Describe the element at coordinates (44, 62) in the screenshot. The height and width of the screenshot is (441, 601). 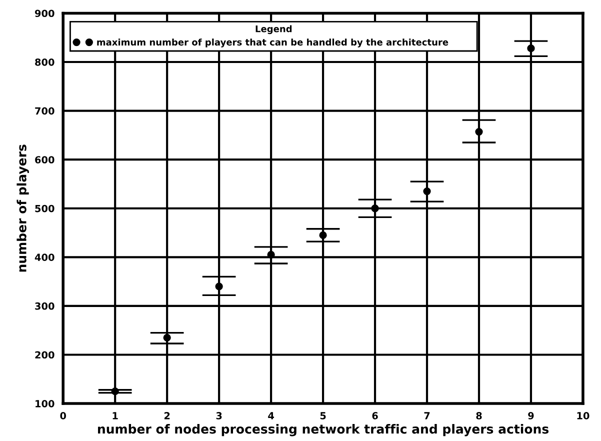
I see `y-tick-label: 800` at that location.